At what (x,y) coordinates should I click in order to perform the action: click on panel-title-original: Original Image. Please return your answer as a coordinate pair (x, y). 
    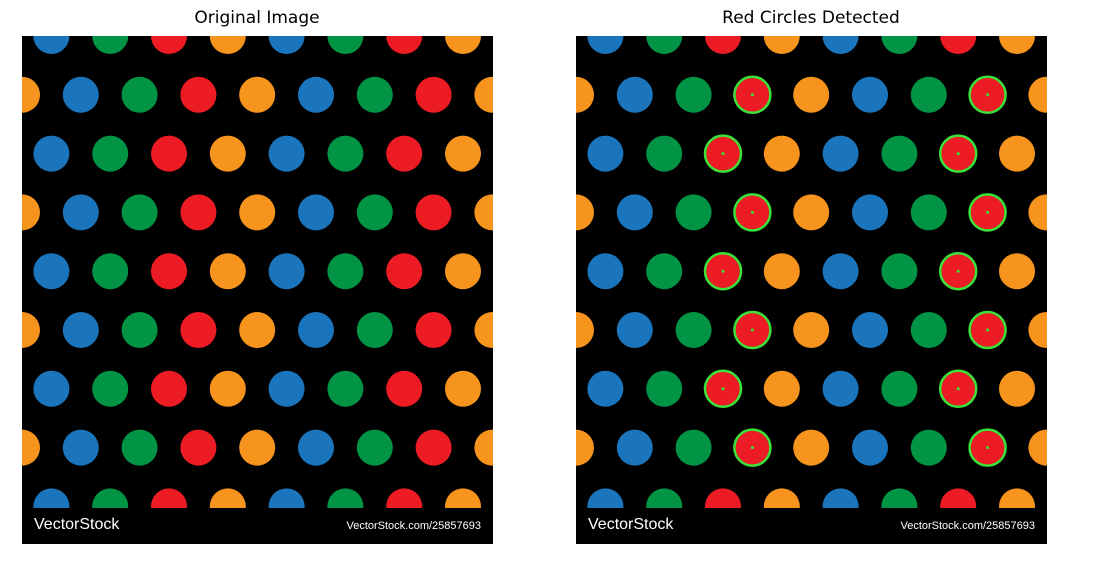
    Looking at the image, I should click on (257, 18).